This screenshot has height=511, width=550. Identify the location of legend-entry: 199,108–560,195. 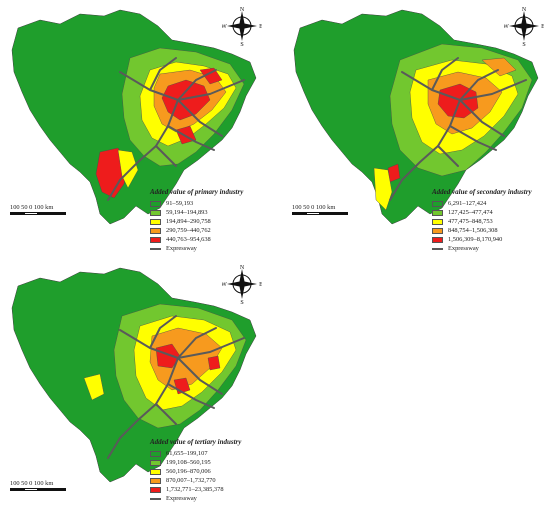
(195, 462).